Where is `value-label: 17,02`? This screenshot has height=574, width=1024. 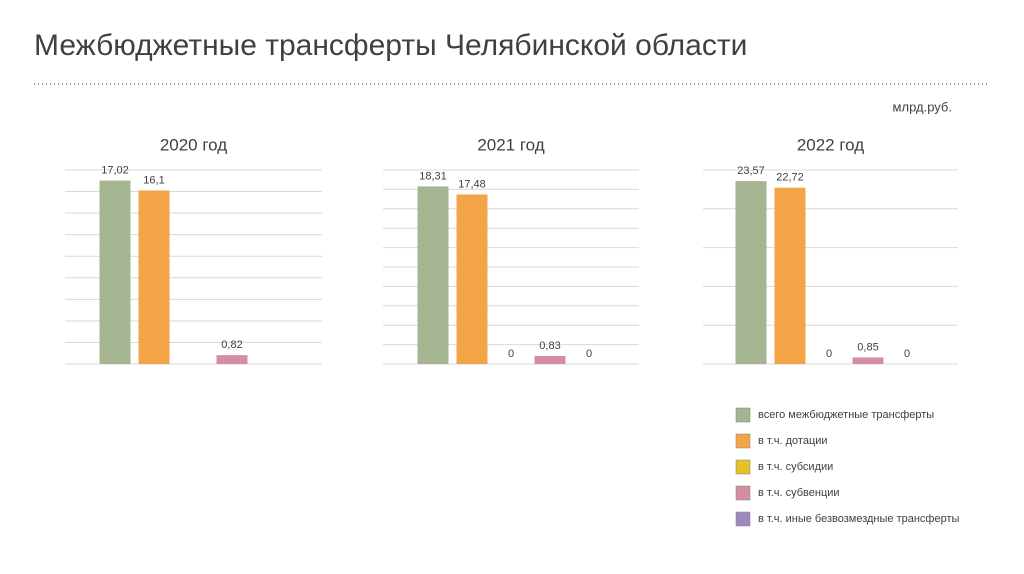 value-label: 17,02 is located at coordinates (115, 170).